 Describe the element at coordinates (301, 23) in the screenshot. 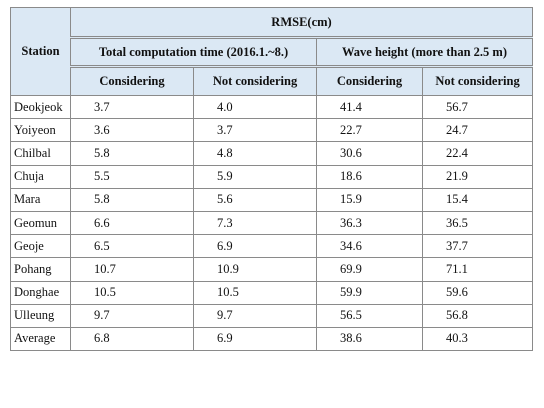

I see `rmse-header: RMSE(cm)` at that location.